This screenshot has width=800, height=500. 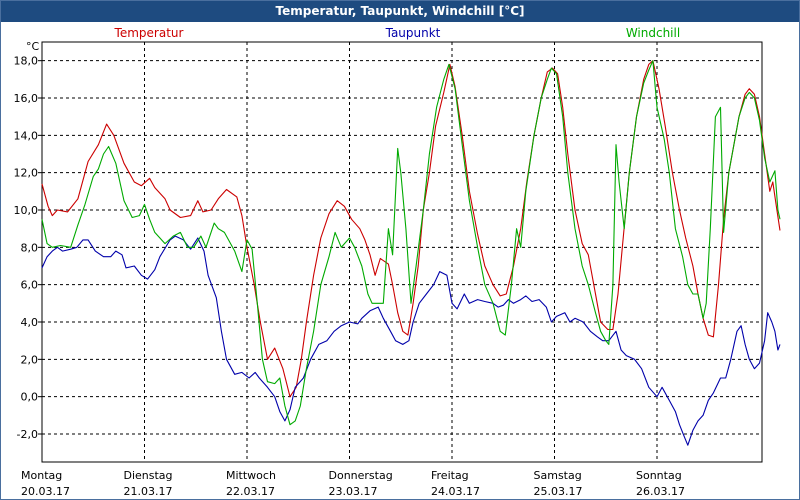 What do you see at coordinates (450, 475) in the screenshot?
I see `x-tick-day: Freitag` at bounding box center [450, 475].